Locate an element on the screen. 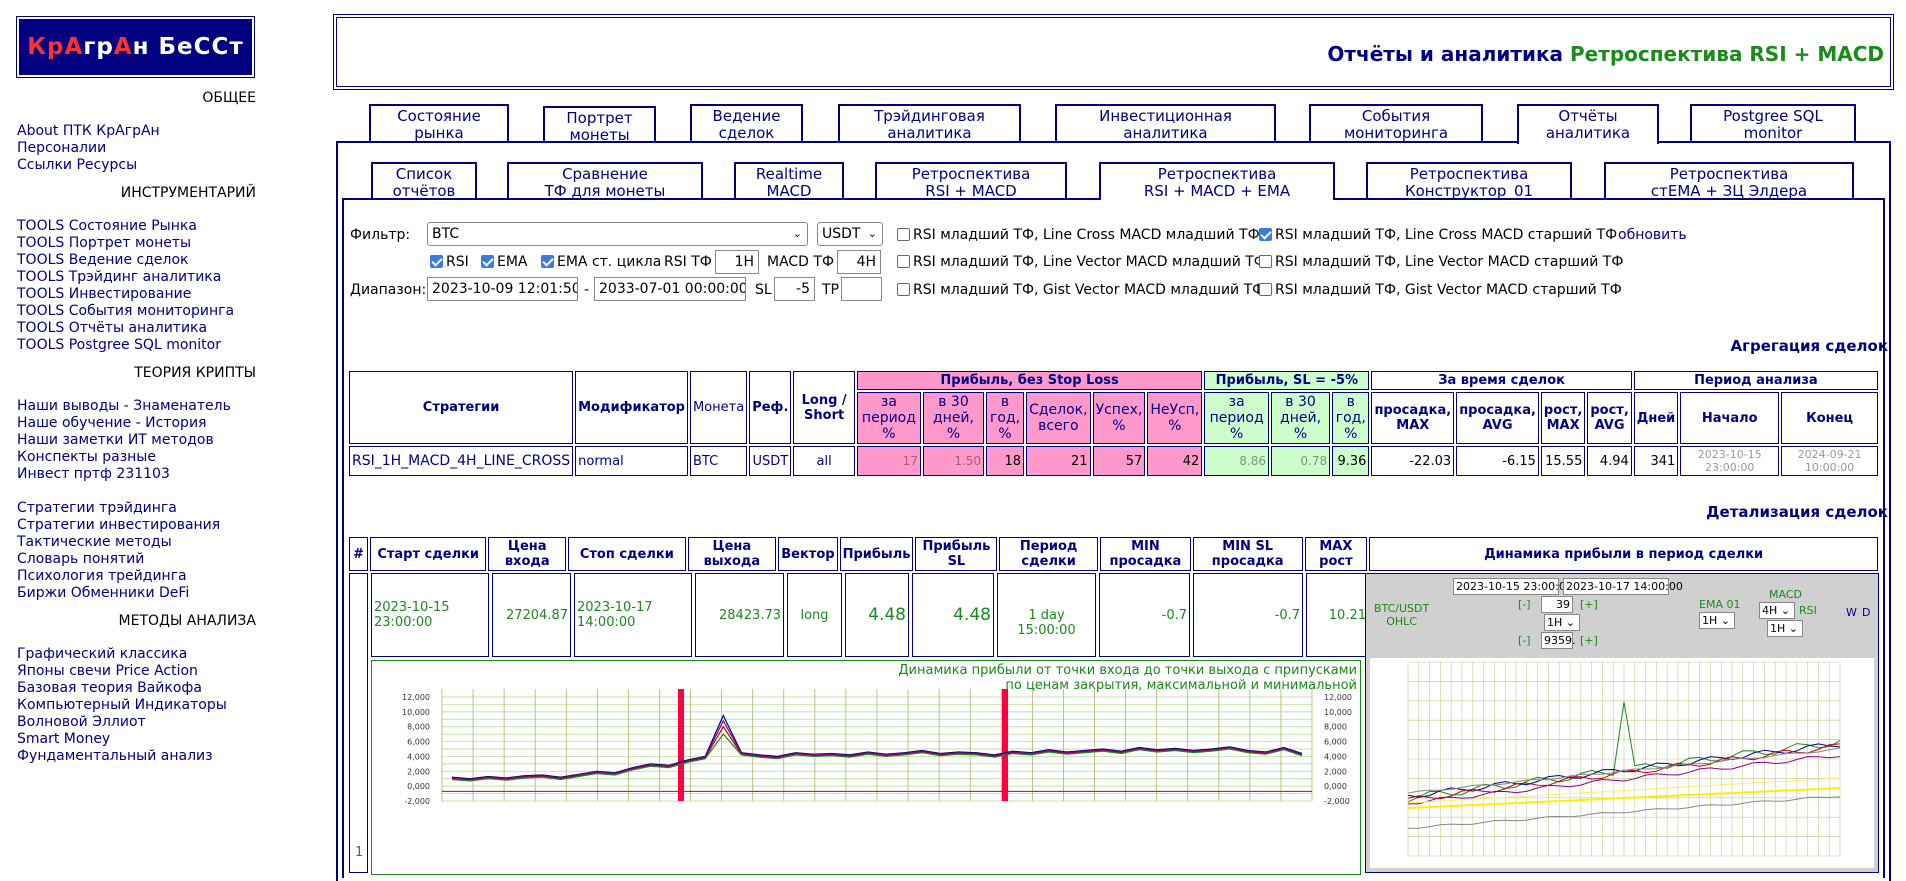 This screenshot has height=881, width=1906. sidebar-link-methods-4: Волновой Эллиот is located at coordinates (81, 722).